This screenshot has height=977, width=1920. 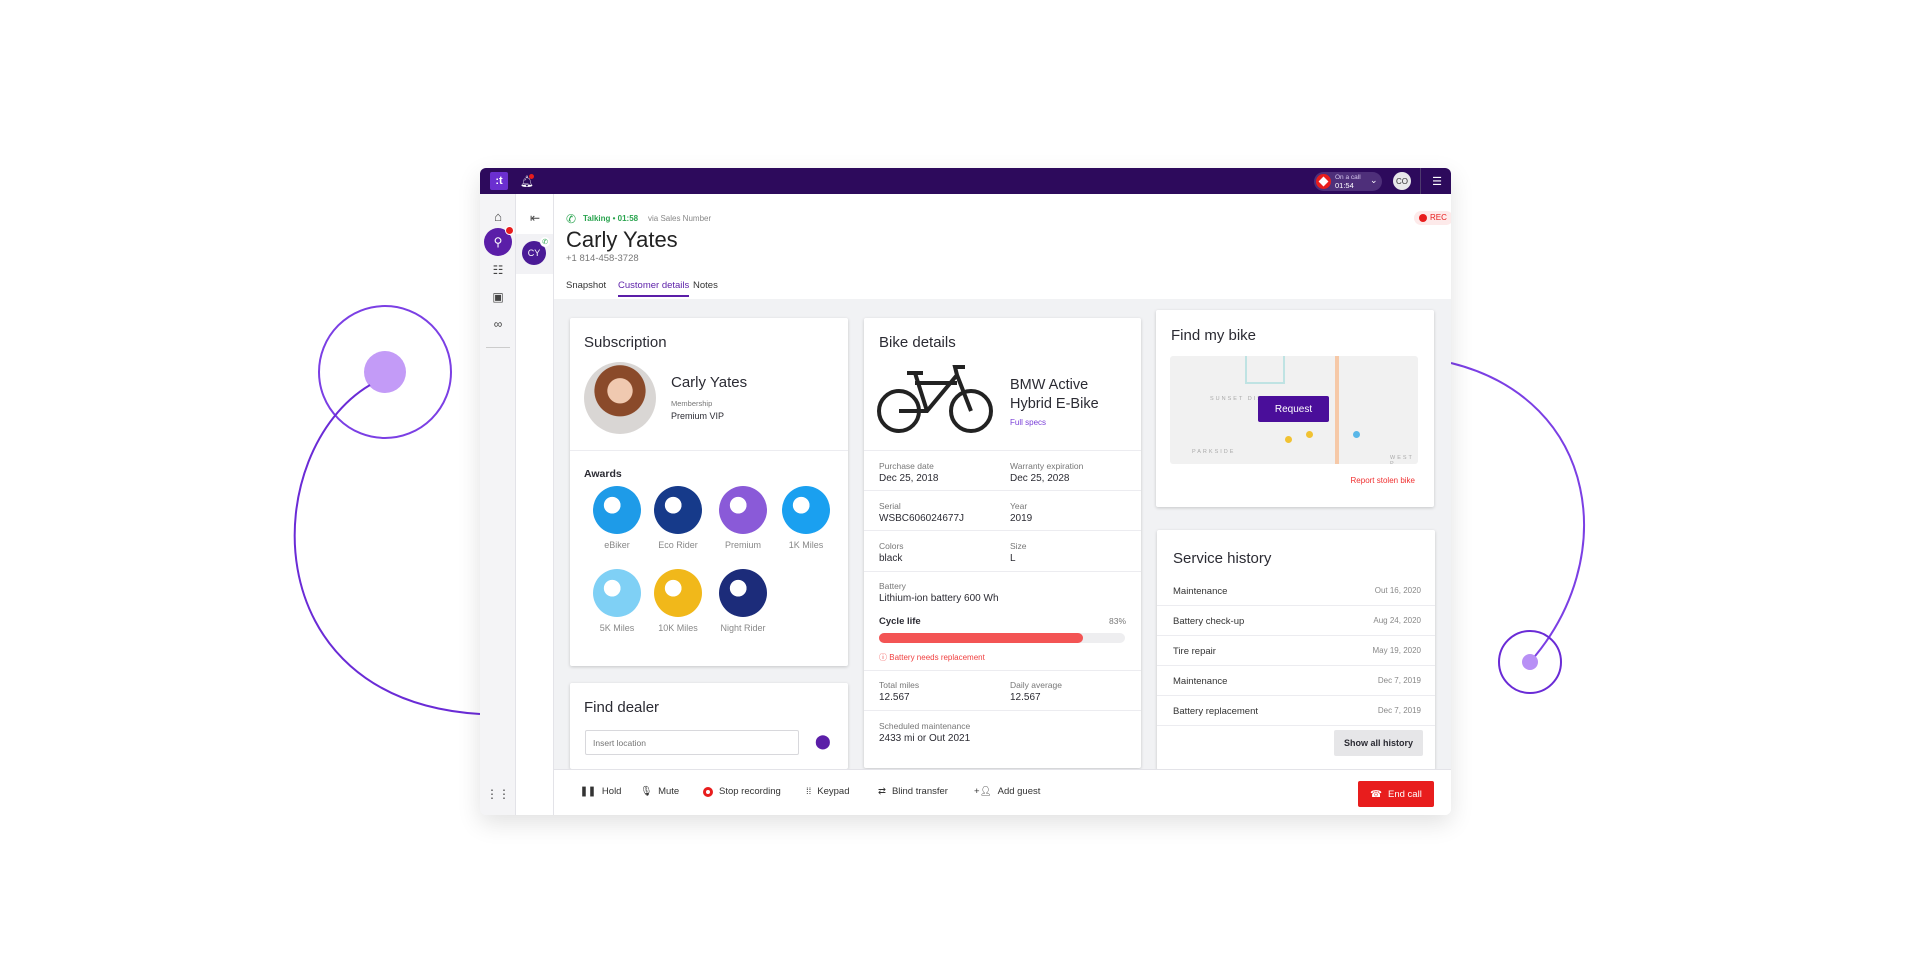 I want to click on field-value: Dec 25, 2018, so click(x=909, y=478).